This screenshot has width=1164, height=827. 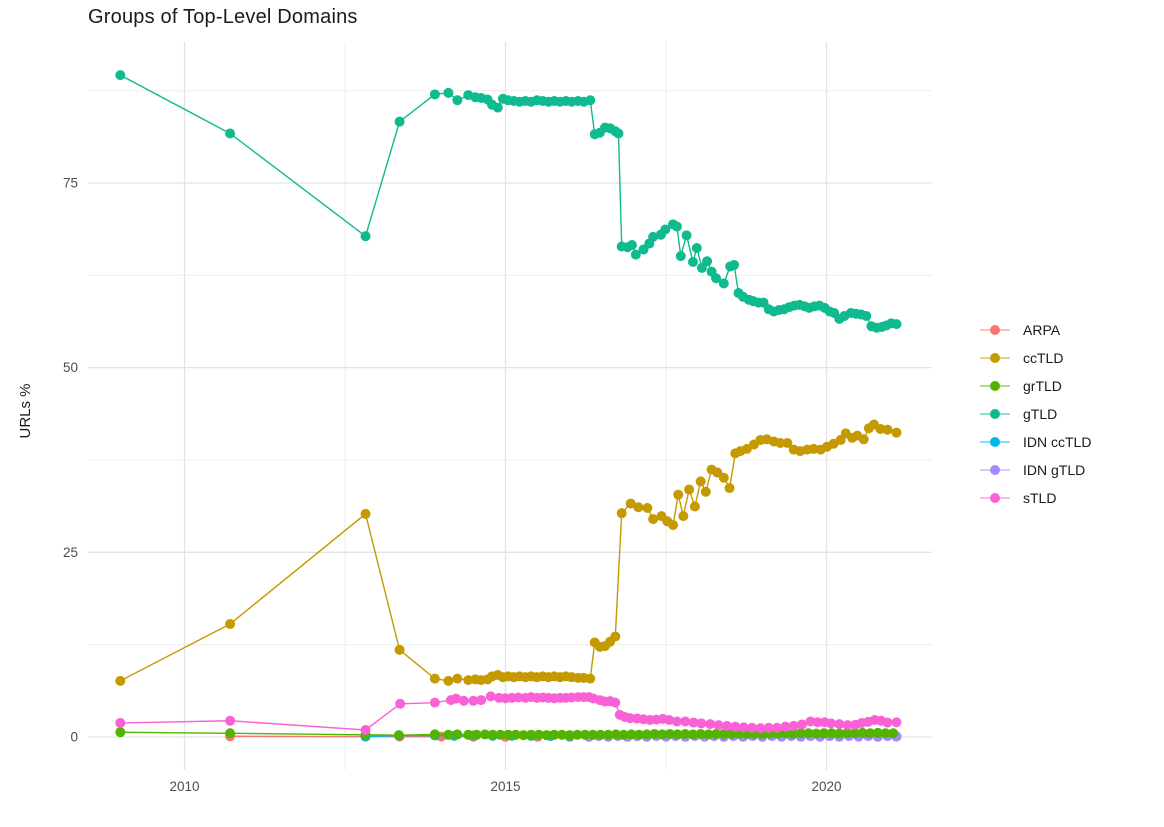 I want to click on chart-title: Groups of Top-Level Domains, so click(x=223, y=17).